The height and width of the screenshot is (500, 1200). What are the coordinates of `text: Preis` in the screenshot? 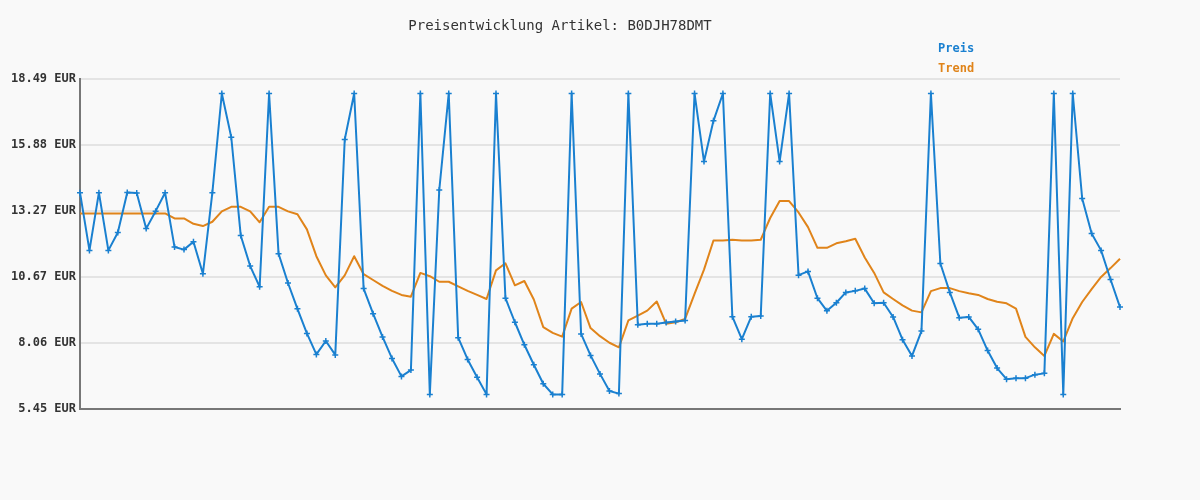 It's located at (956, 48).